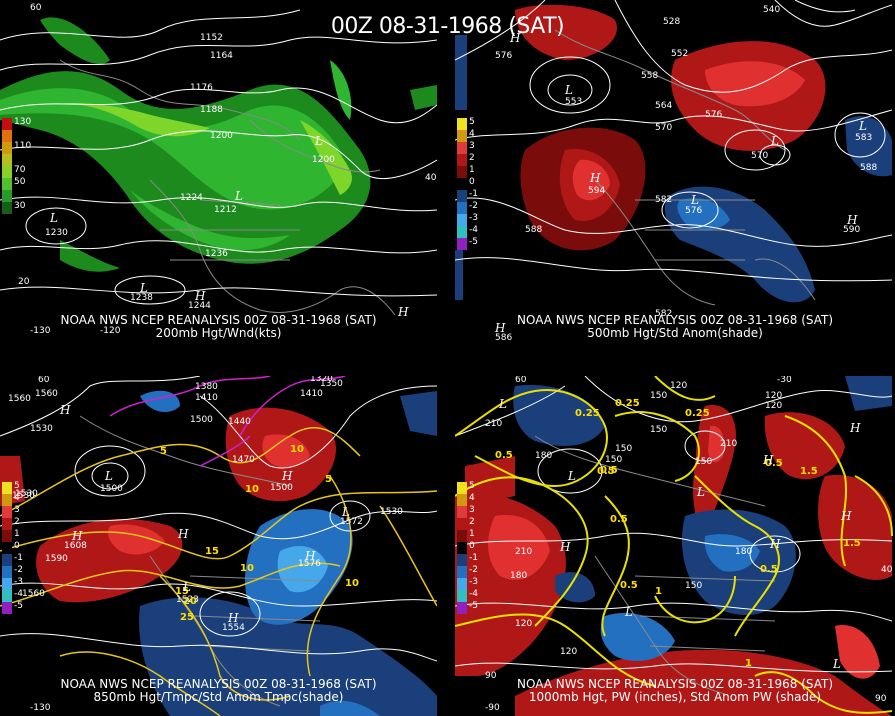 The image size is (895, 716). Describe the element at coordinates (663, 314) in the screenshot. I see `contour-label: 582` at that location.